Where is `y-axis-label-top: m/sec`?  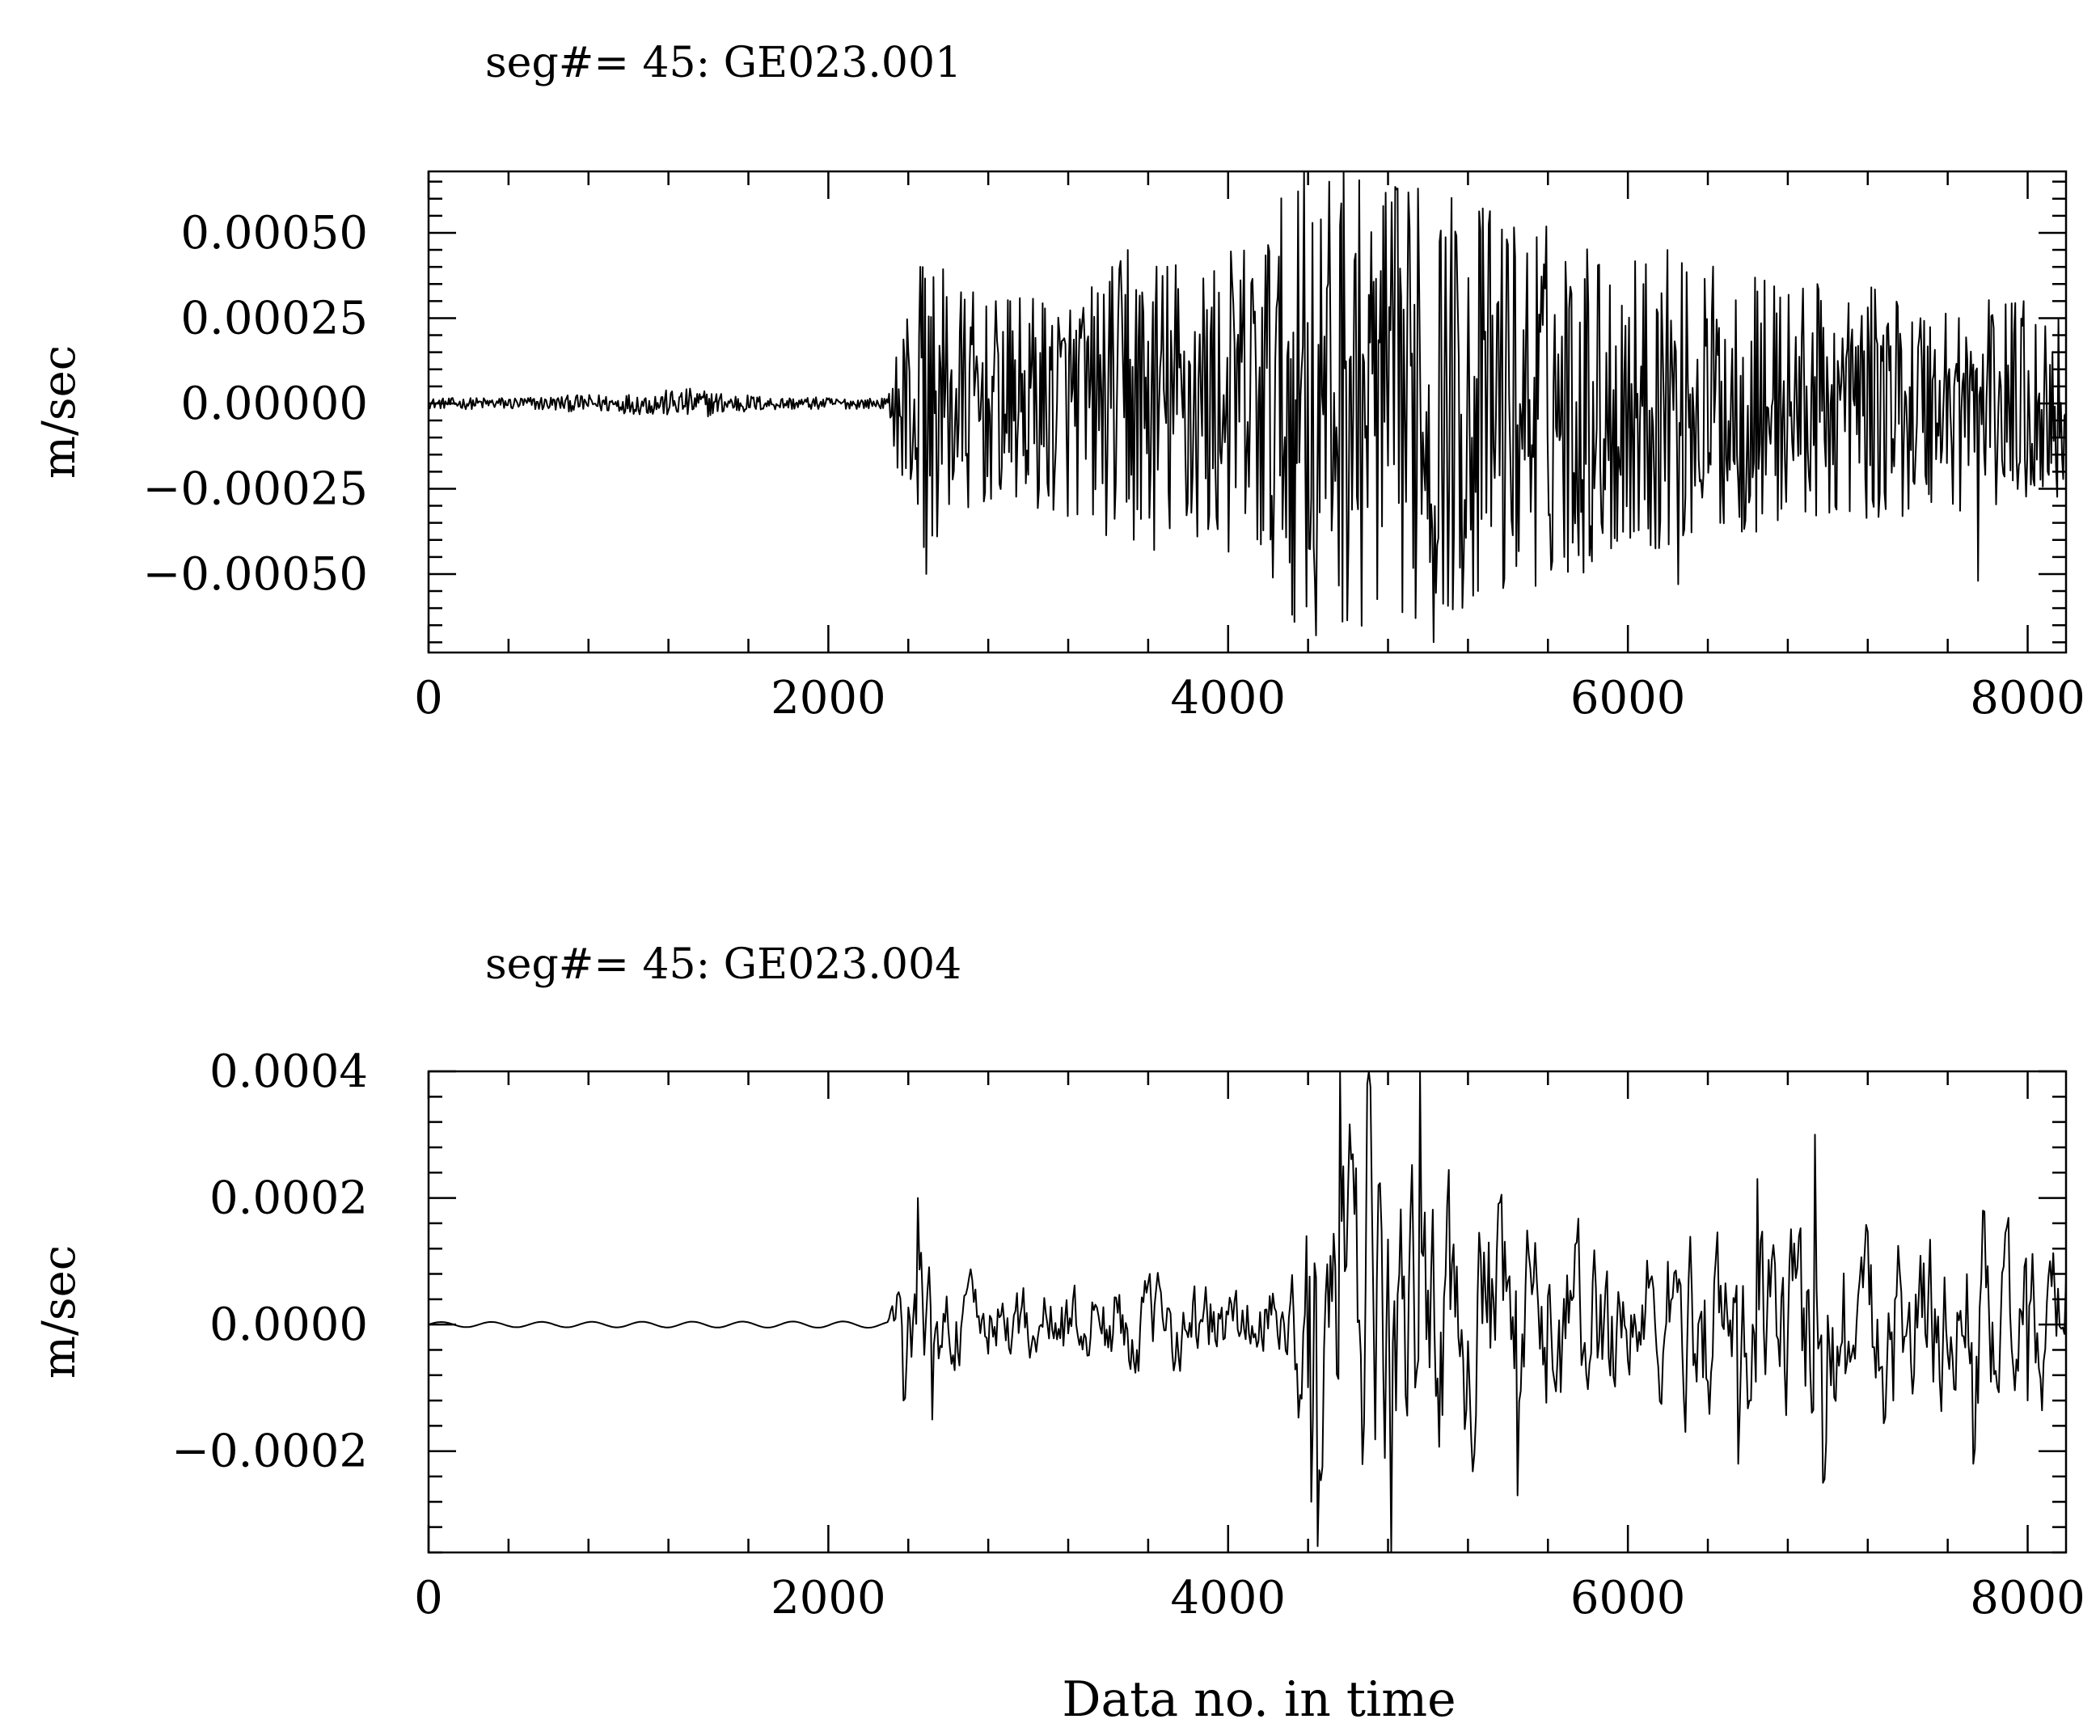
y-axis-label-top: m/sec is located at coordinates (59, 412).